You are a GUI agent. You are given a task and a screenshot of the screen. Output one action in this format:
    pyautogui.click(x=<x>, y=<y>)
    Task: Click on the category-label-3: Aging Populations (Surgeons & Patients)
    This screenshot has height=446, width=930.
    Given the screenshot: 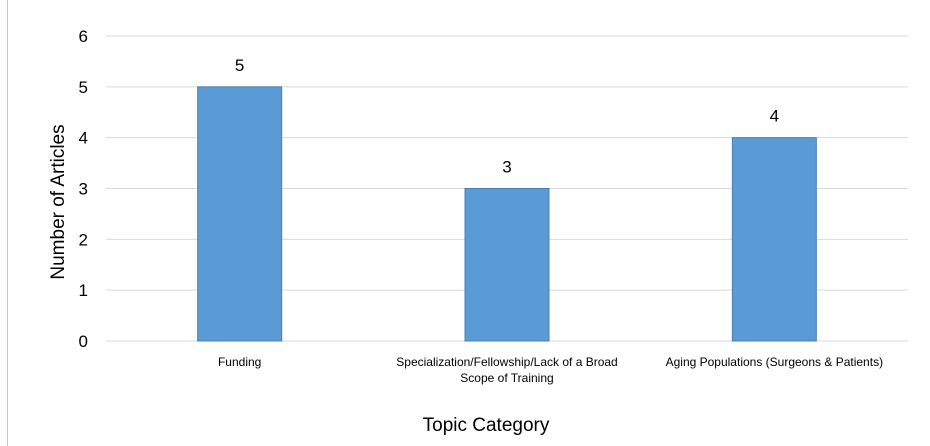 What is the action you would take?
    pyautogui.click(x=774, y=362)
    